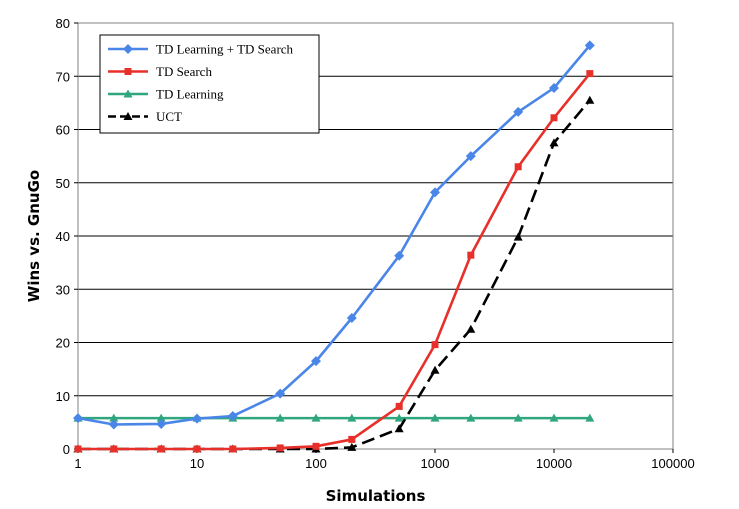 The height and width of the screenshot is (509, 739). I want to click on y-tick-label: 50, so click(63, 183).